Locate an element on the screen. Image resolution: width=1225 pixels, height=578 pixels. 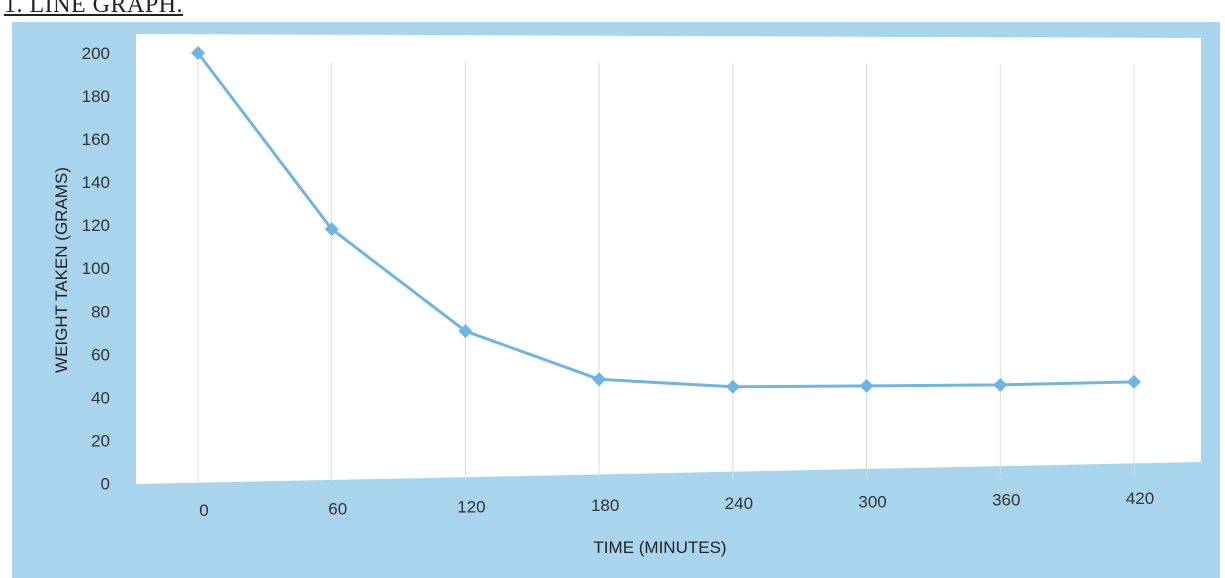
y-tick-label: 180 is located at coordinates (96, 96).